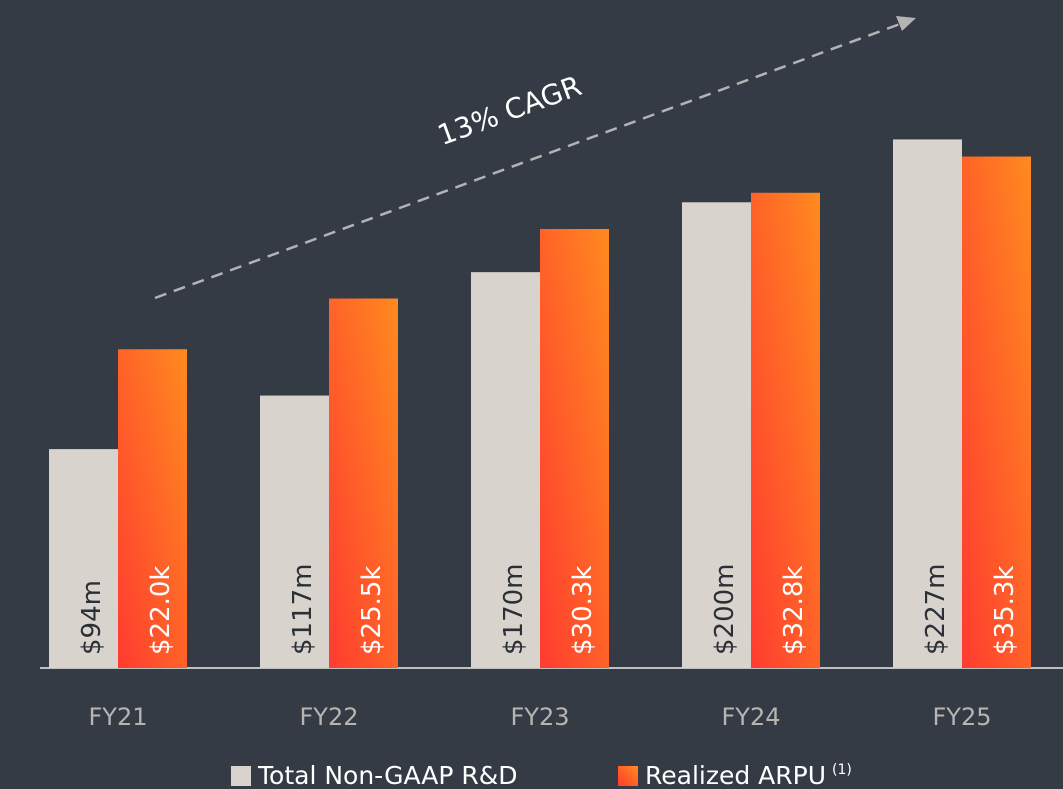  I want to click on x-tick-label: FY24, so click(750, 717).